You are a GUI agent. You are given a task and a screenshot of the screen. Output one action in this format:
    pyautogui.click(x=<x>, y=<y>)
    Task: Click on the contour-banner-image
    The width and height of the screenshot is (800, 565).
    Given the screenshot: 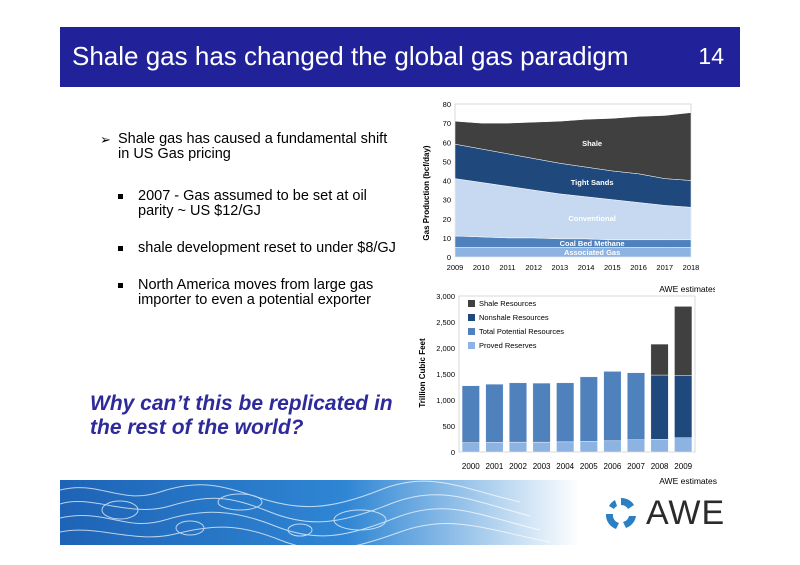 What is the action you would take?
    pyautogui.click(x=320, y=512)
    